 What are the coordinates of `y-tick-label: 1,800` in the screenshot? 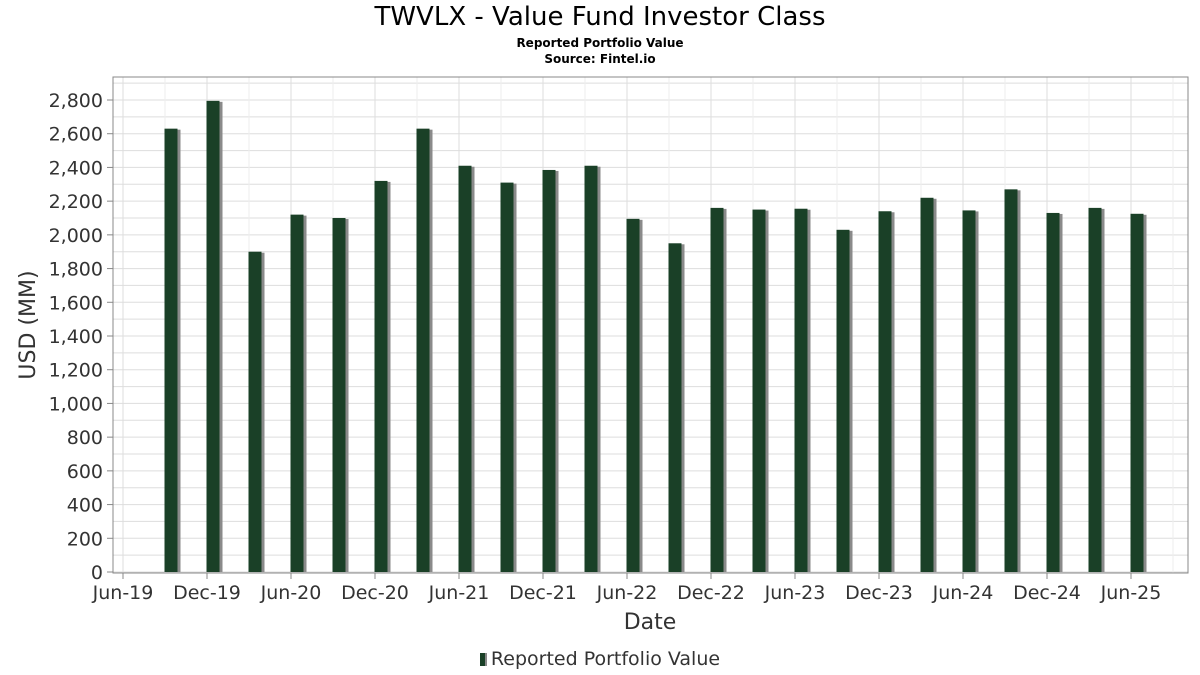 It's located at (76, 270).